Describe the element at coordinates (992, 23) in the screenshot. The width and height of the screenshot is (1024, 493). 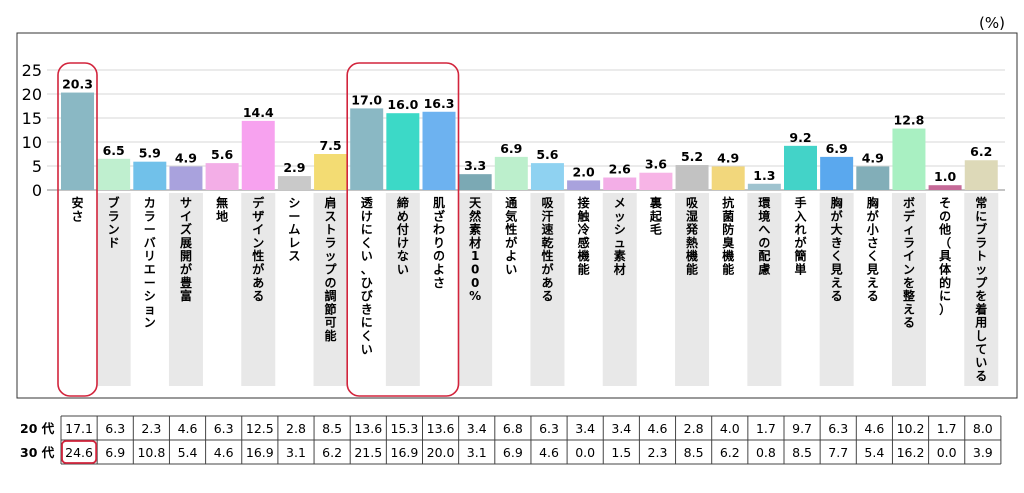
I see `unit-label: (%)` at that location.